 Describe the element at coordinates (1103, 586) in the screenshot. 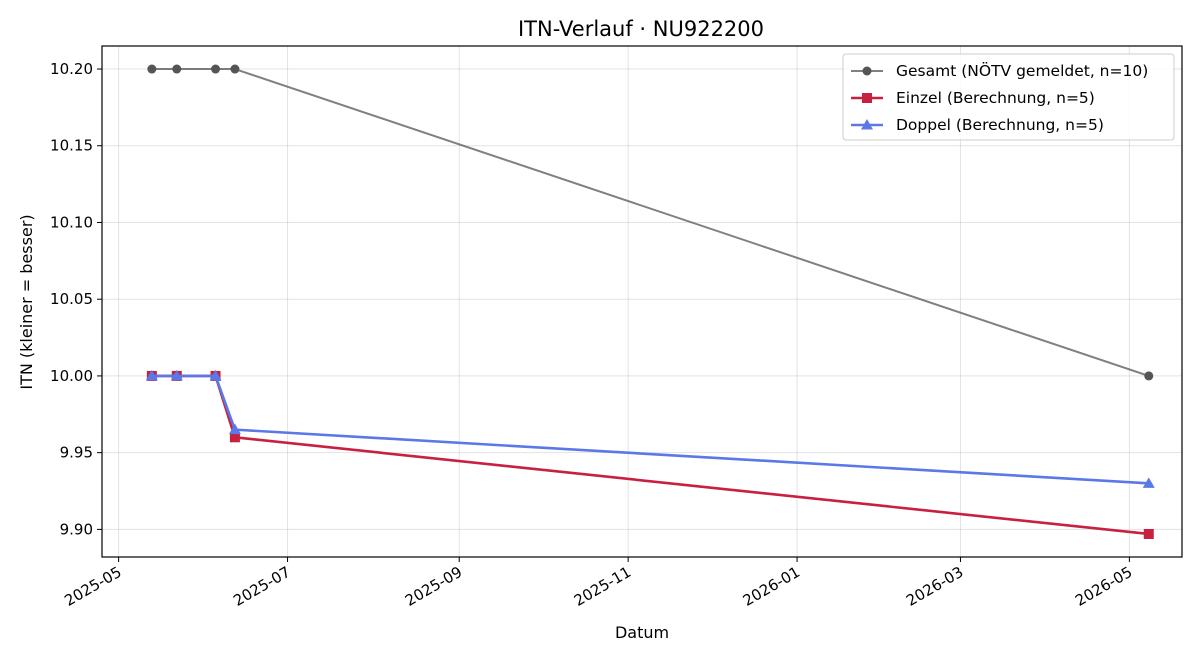

I see `x-tick-label: 2026-05` at that location.